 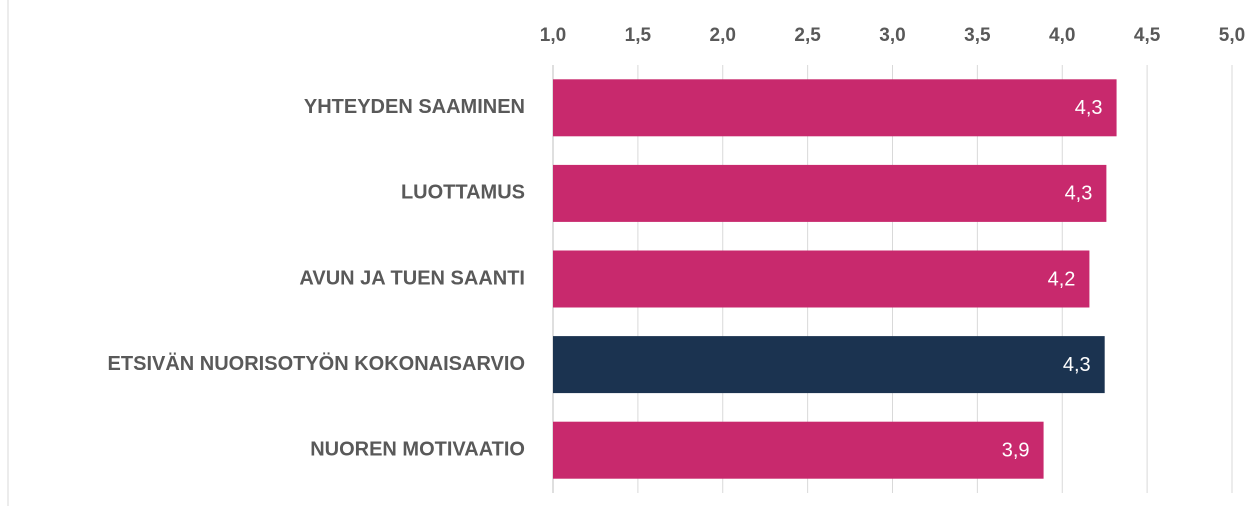 I want to click on x-tick-label: 5,0, so click(x=1232, y=35).